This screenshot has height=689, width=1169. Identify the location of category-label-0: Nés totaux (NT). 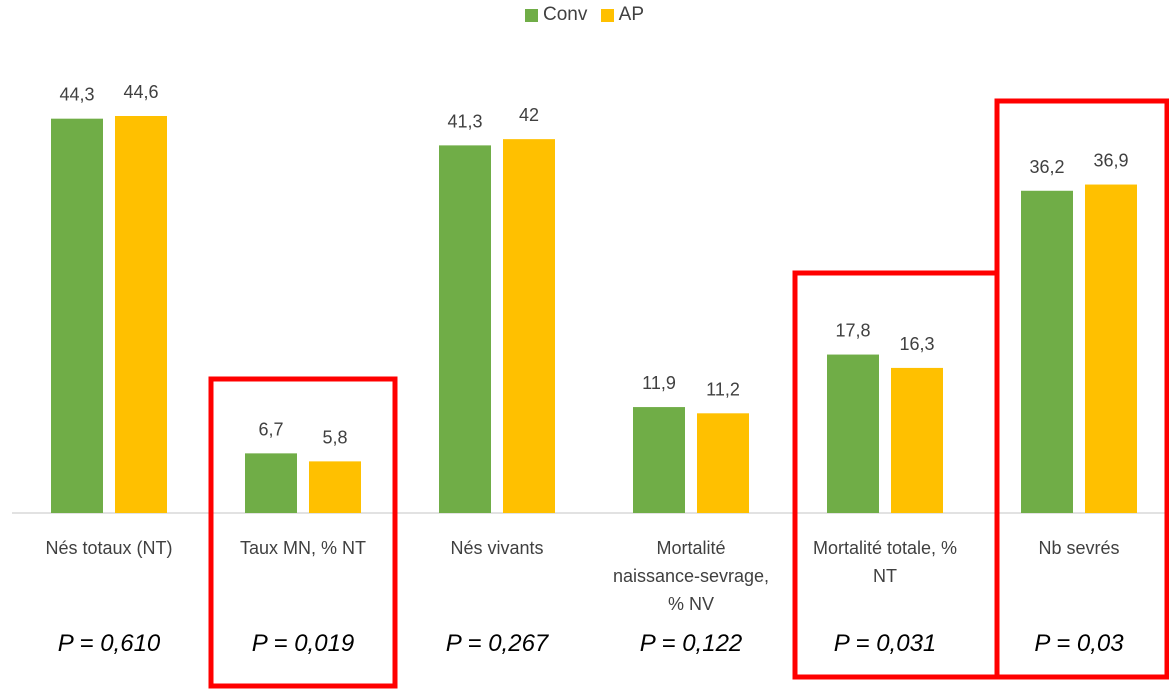
(109, 548).